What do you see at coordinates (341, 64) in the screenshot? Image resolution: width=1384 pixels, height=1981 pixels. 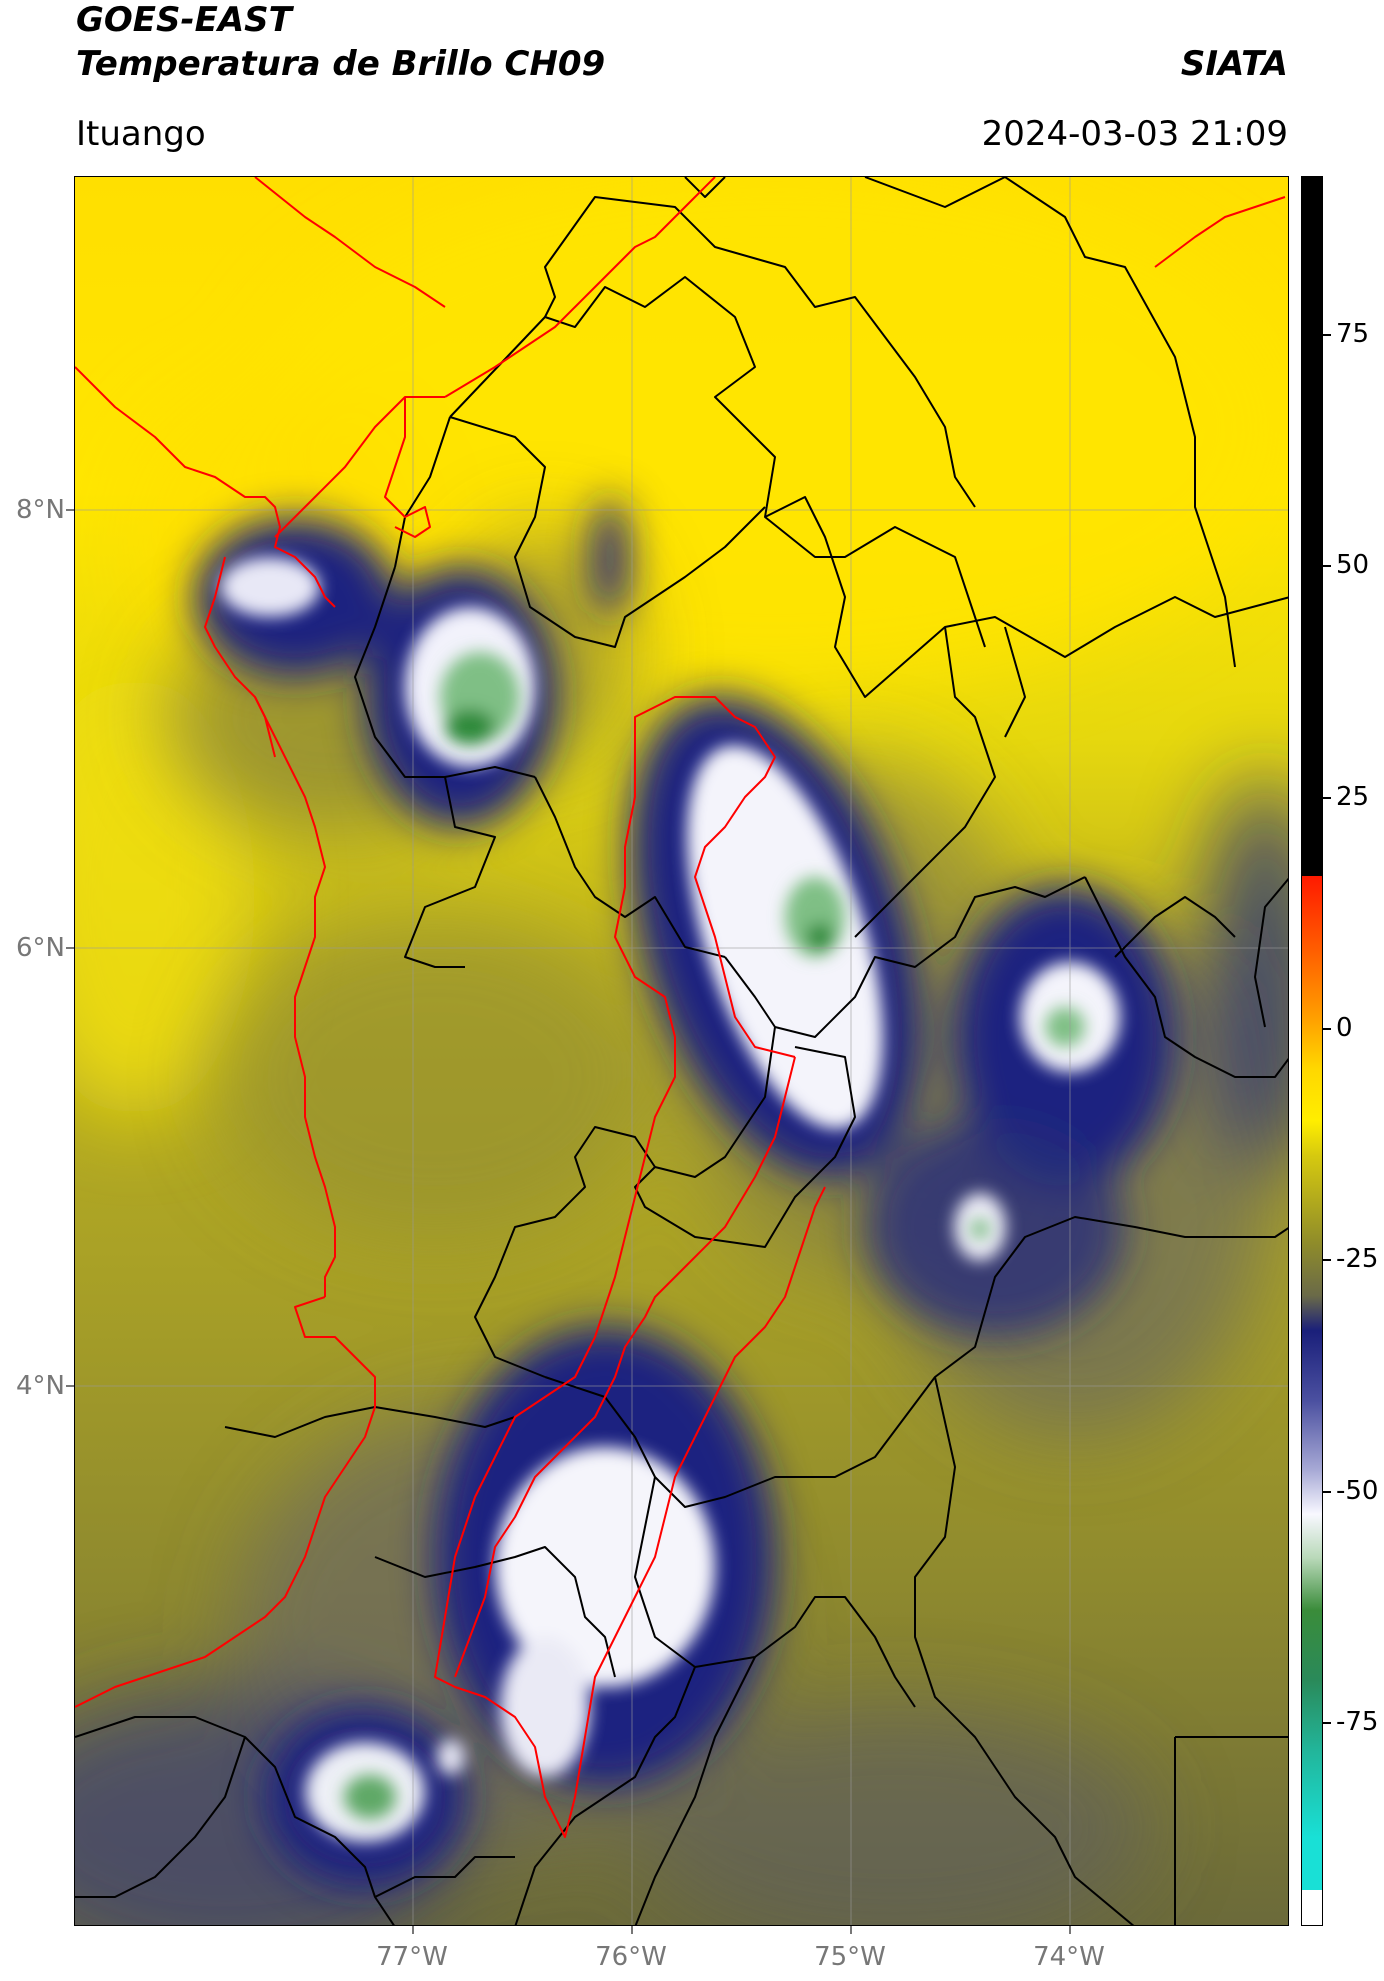 I see `title-line-2: Temperatura de Brillo CH09` at bounding box center [341, 64].